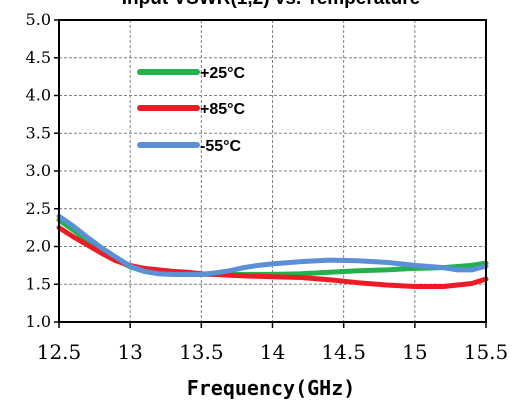 Image resolution: width=515 pixels, height=401 pixels. What do you see at coordinates (38, 283) in the screenshot?
I see `y-tick-label: 1.5` at bounding box center [38, 283].